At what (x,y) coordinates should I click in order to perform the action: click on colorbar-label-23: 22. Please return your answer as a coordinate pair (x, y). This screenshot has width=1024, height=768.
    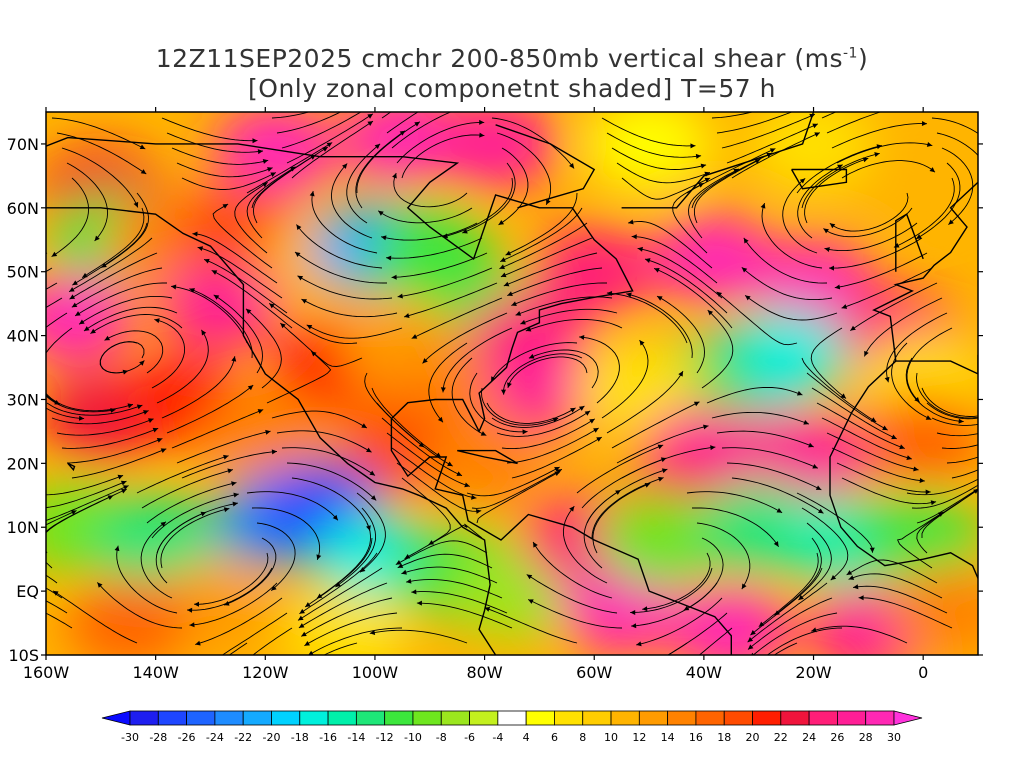
    Looking at the image, I should click on (781, 737).